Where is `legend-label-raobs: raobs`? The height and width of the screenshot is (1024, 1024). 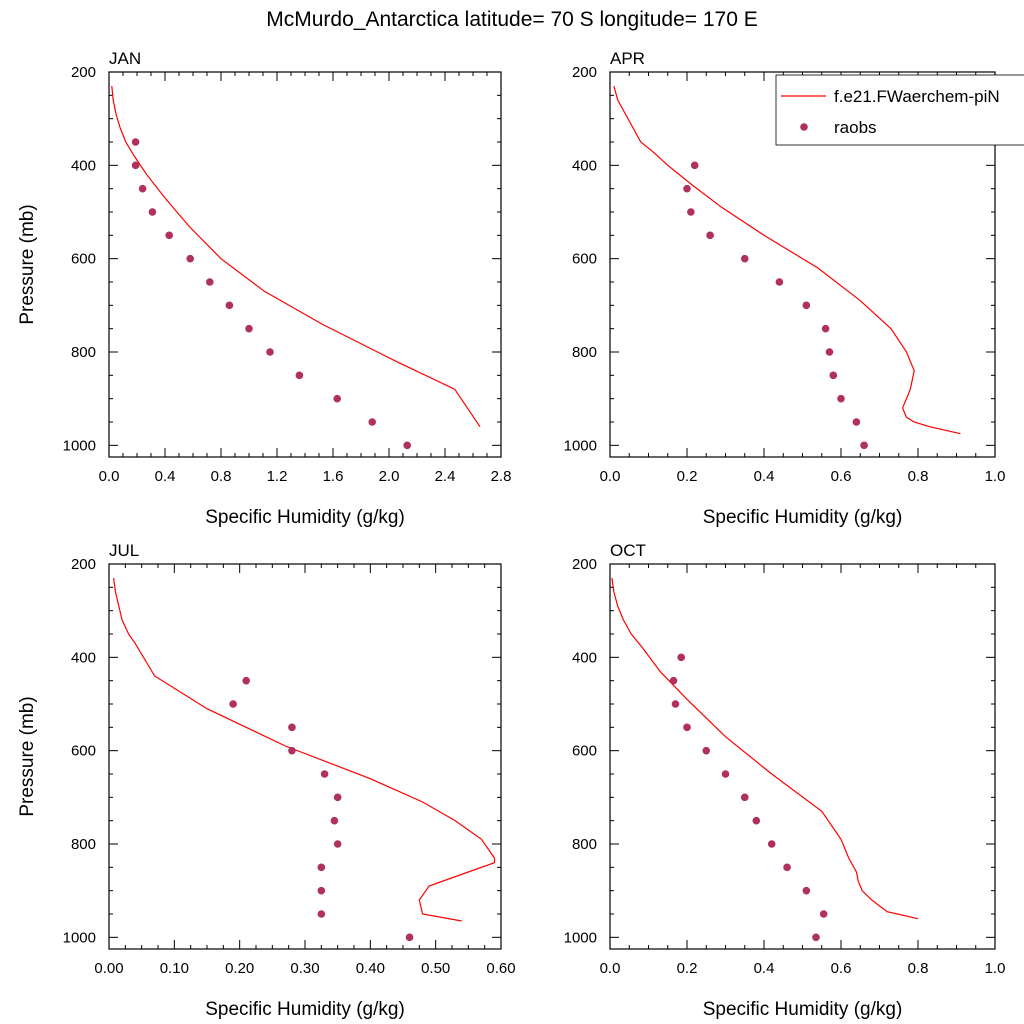
legend-label-raobs: raobs is located at coordinates (855, 127).